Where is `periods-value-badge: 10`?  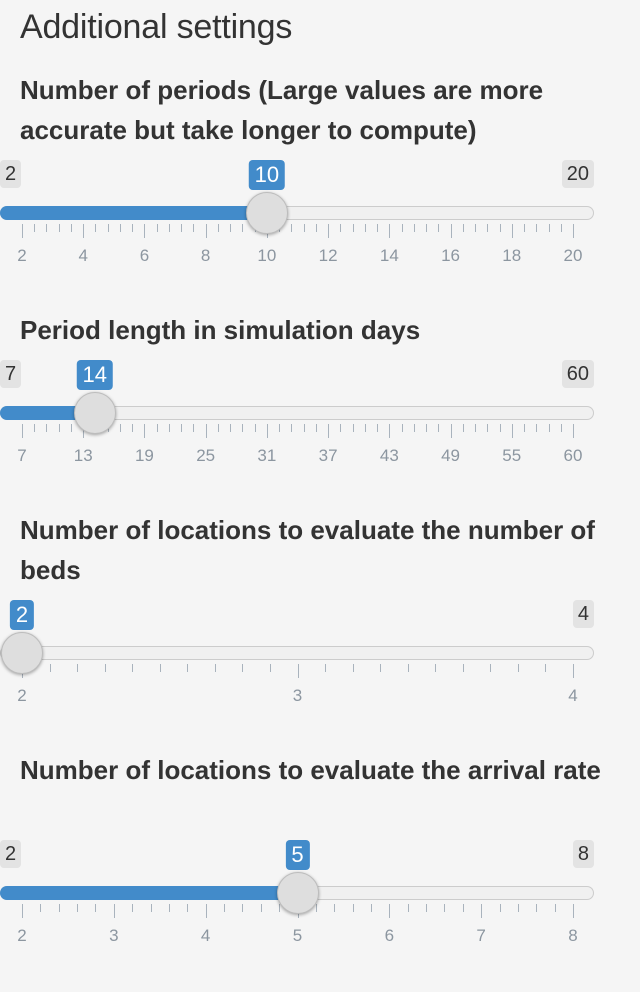
periods-value-badge: 10 is located at coordinates (267, 175).